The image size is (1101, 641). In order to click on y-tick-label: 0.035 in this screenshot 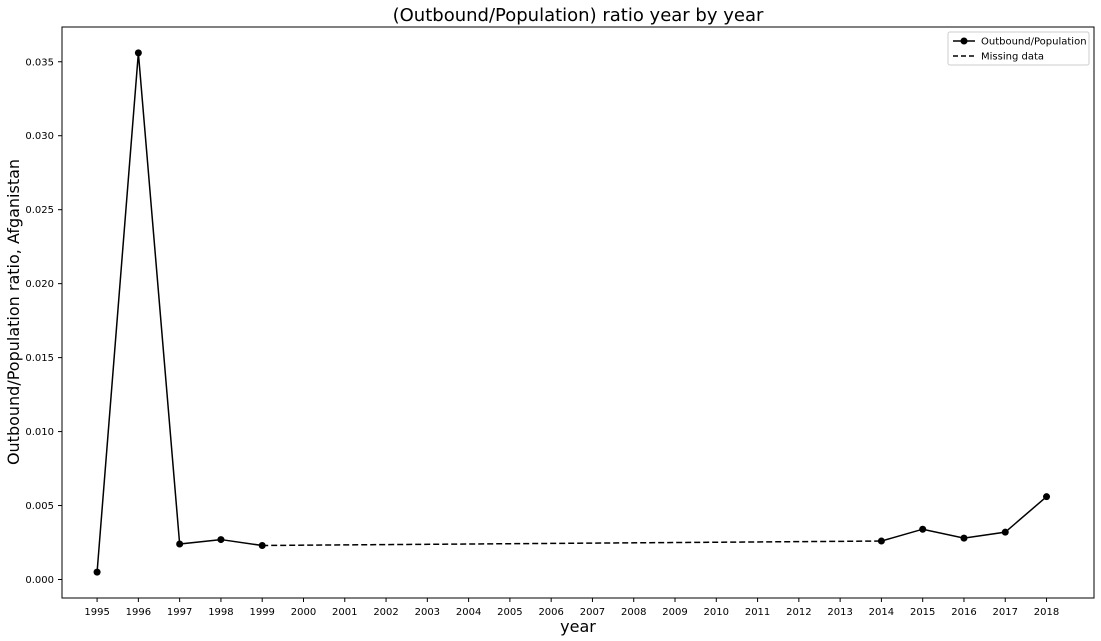, I will do `click(39, 62)`.